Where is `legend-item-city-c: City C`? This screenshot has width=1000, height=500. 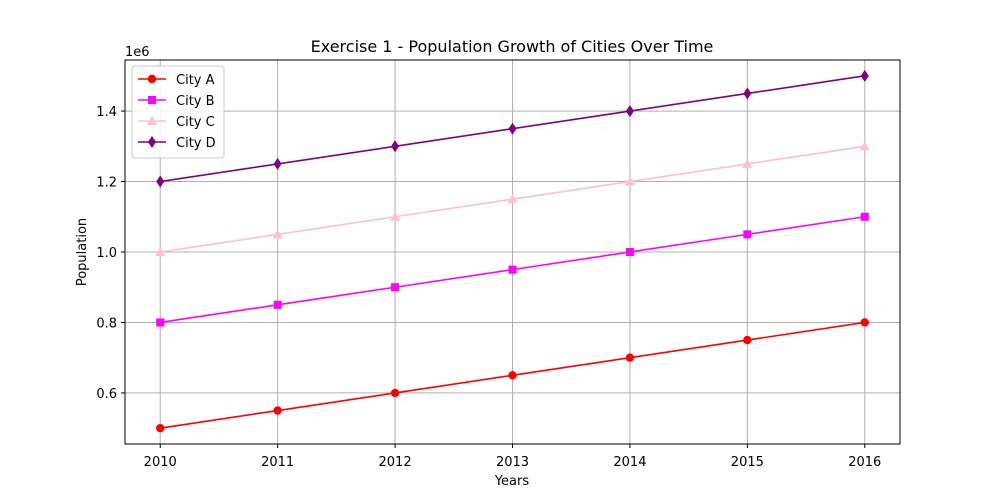 legend-item-city-c: City C is located at coordinates (176, 122).